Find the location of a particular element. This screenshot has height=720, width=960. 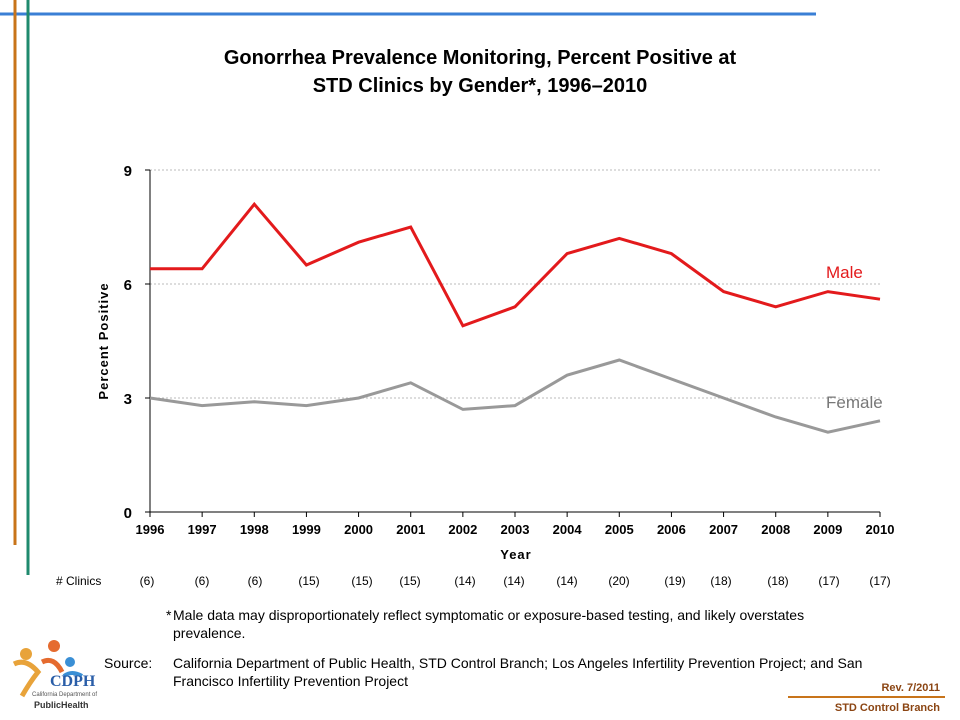

logo-text: CDPH is located at coordinates (73, 681).